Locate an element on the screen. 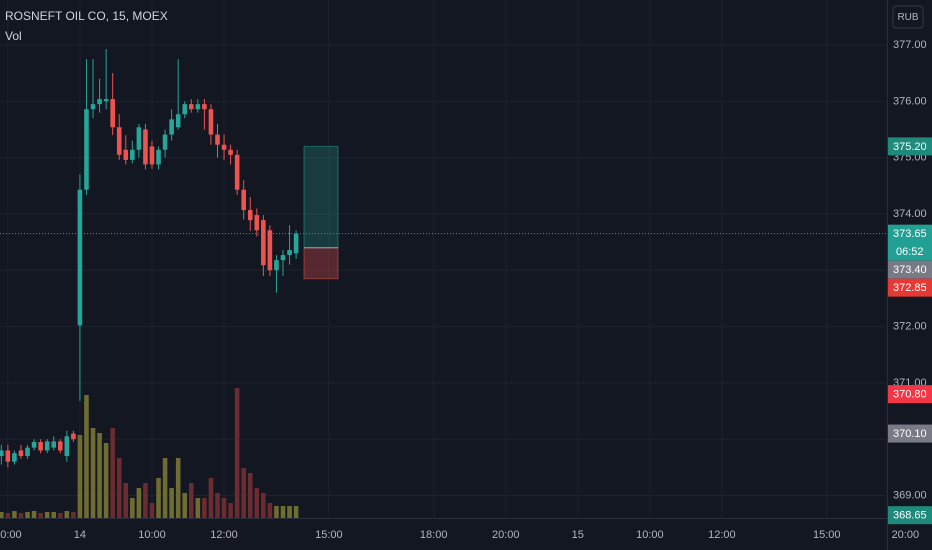 The width and height of the screenshot is (932, 550). currency-button is located at coordinates (908, 17).